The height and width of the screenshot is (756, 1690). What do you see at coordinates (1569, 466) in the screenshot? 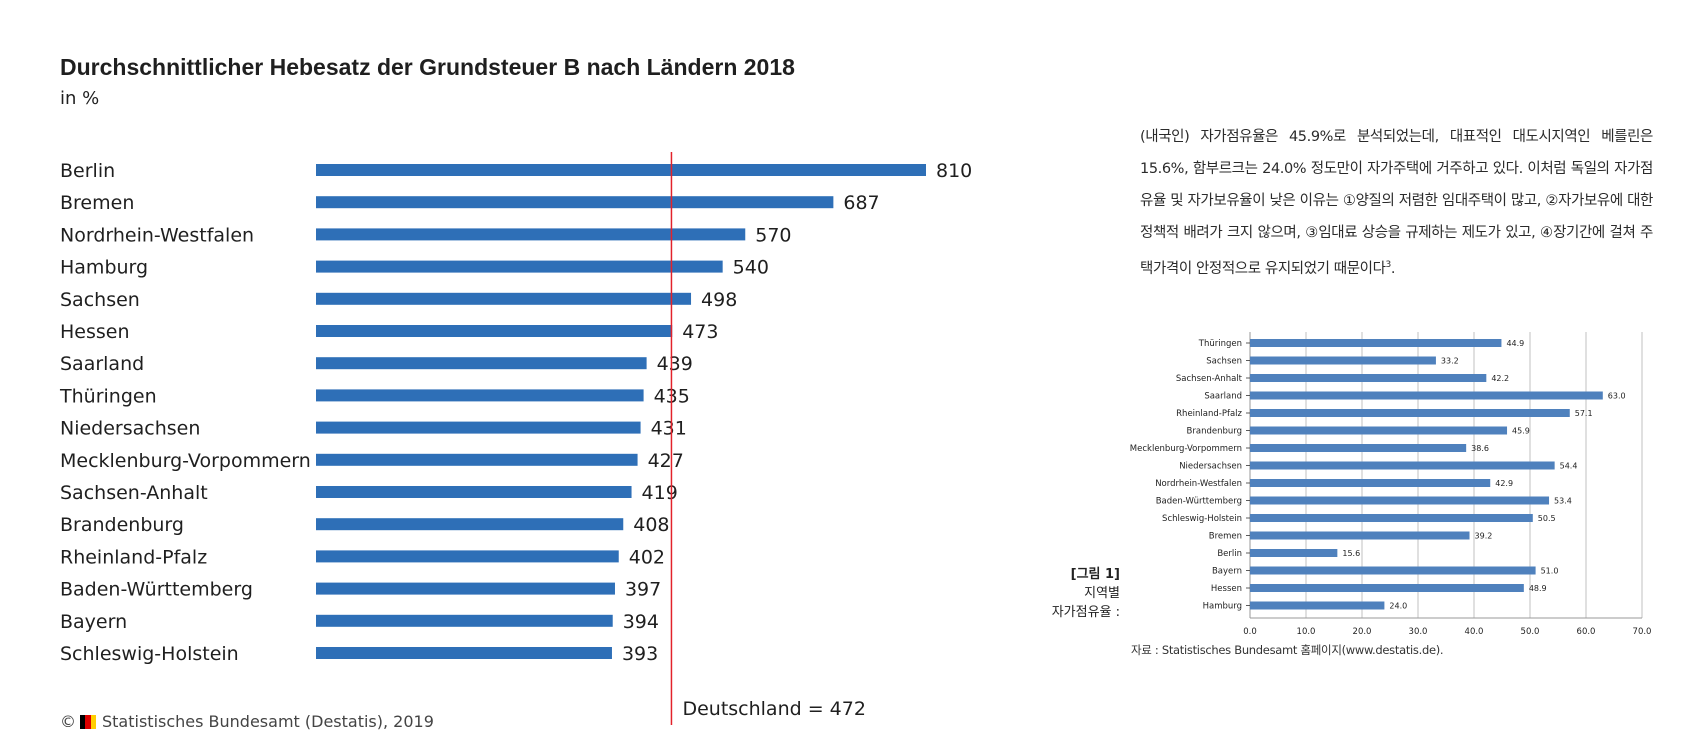
I see `value-label: 54.4` at bounding box center [1569, 466].